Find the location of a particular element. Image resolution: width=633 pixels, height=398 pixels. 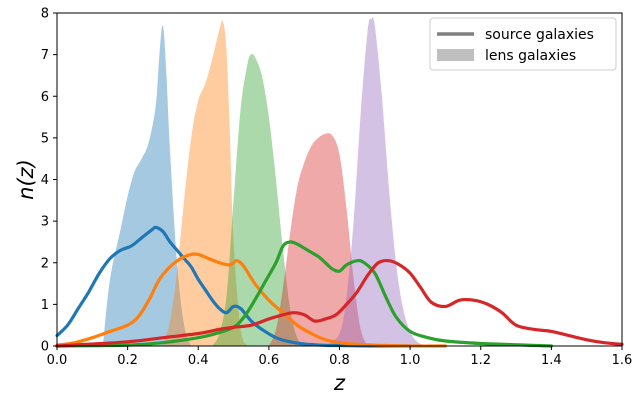

x-tick-label: 0.6 is located at coordinates (269, 360).